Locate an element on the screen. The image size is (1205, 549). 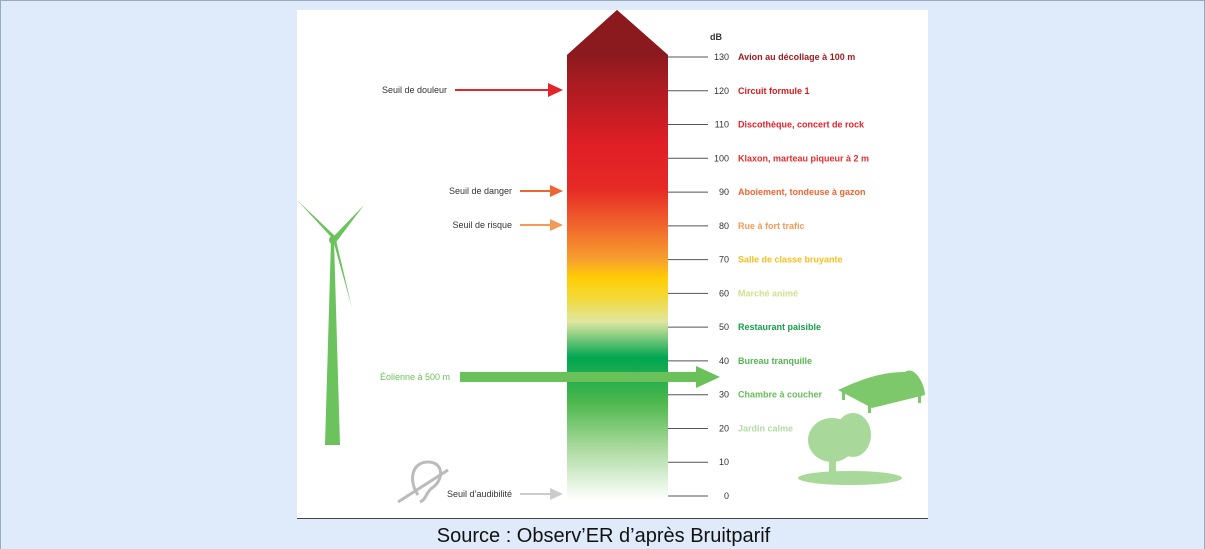
risk-arrow is located at coordinates (541, 225).